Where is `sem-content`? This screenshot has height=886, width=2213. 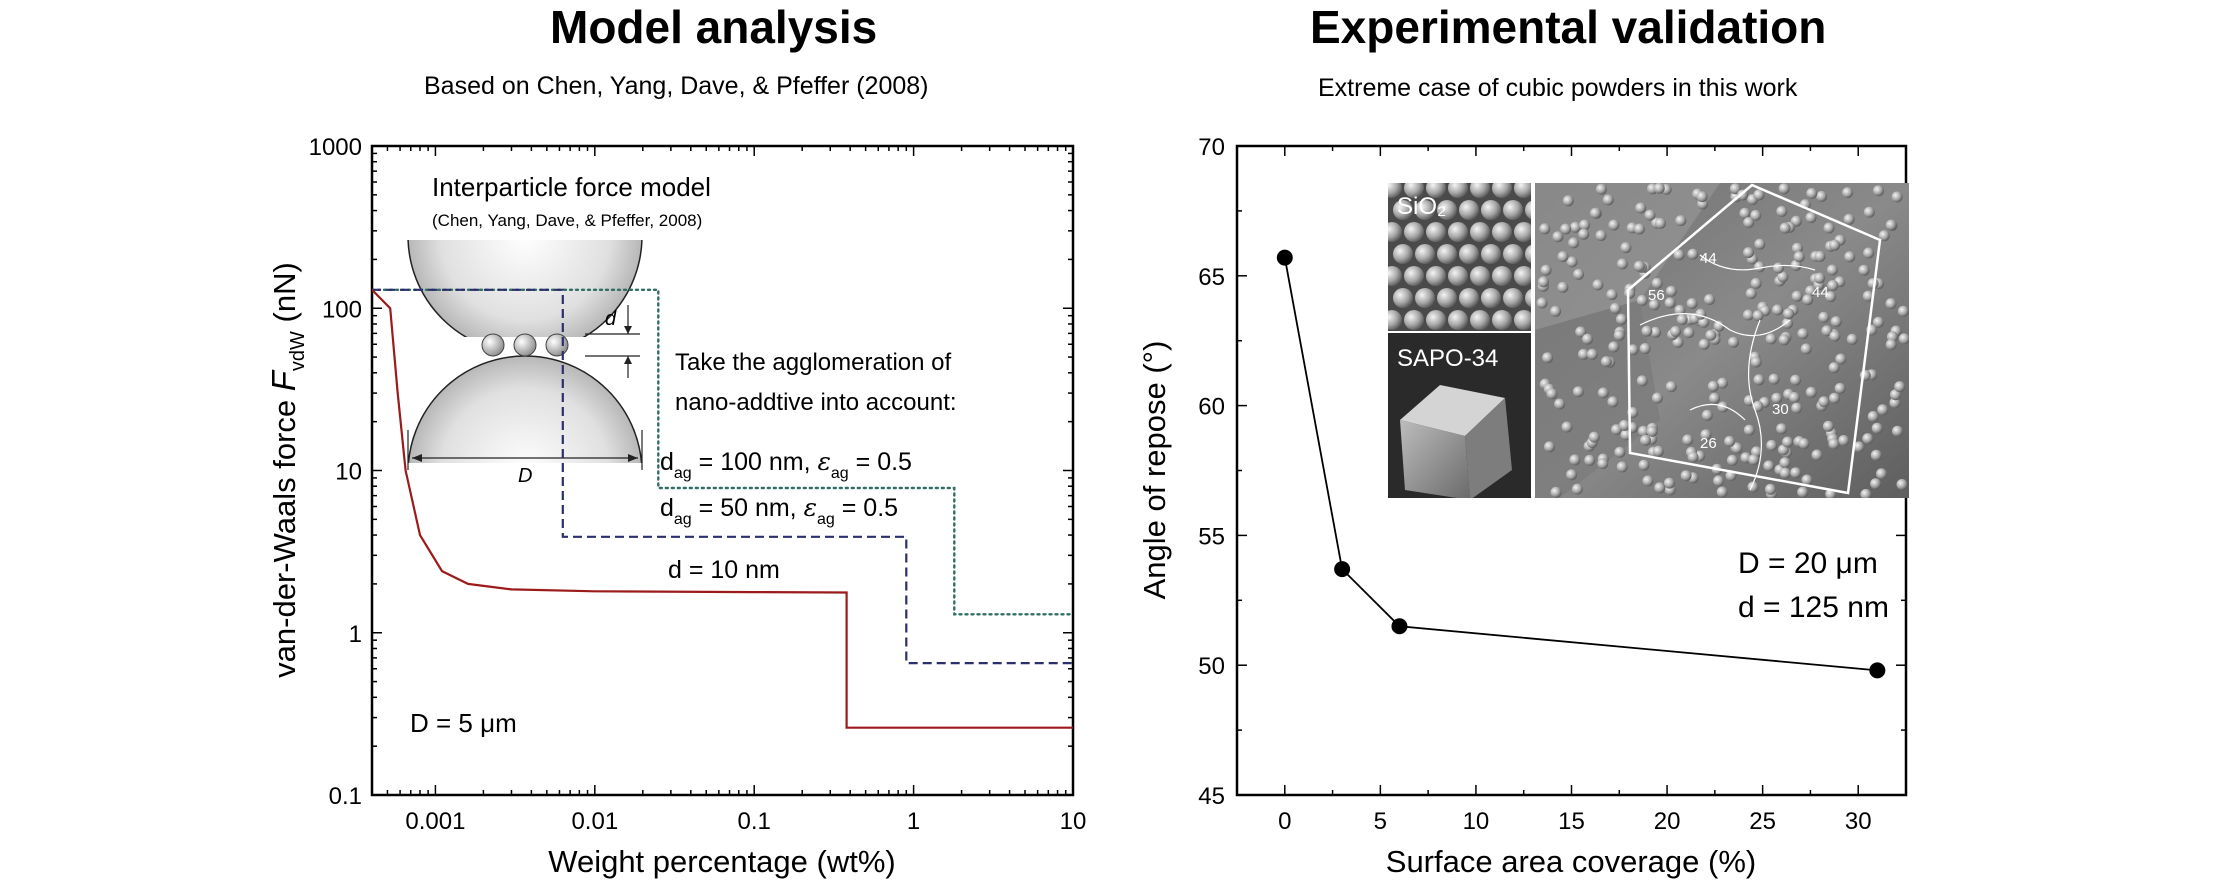
sem-content is located at coordinates (1722, 340).